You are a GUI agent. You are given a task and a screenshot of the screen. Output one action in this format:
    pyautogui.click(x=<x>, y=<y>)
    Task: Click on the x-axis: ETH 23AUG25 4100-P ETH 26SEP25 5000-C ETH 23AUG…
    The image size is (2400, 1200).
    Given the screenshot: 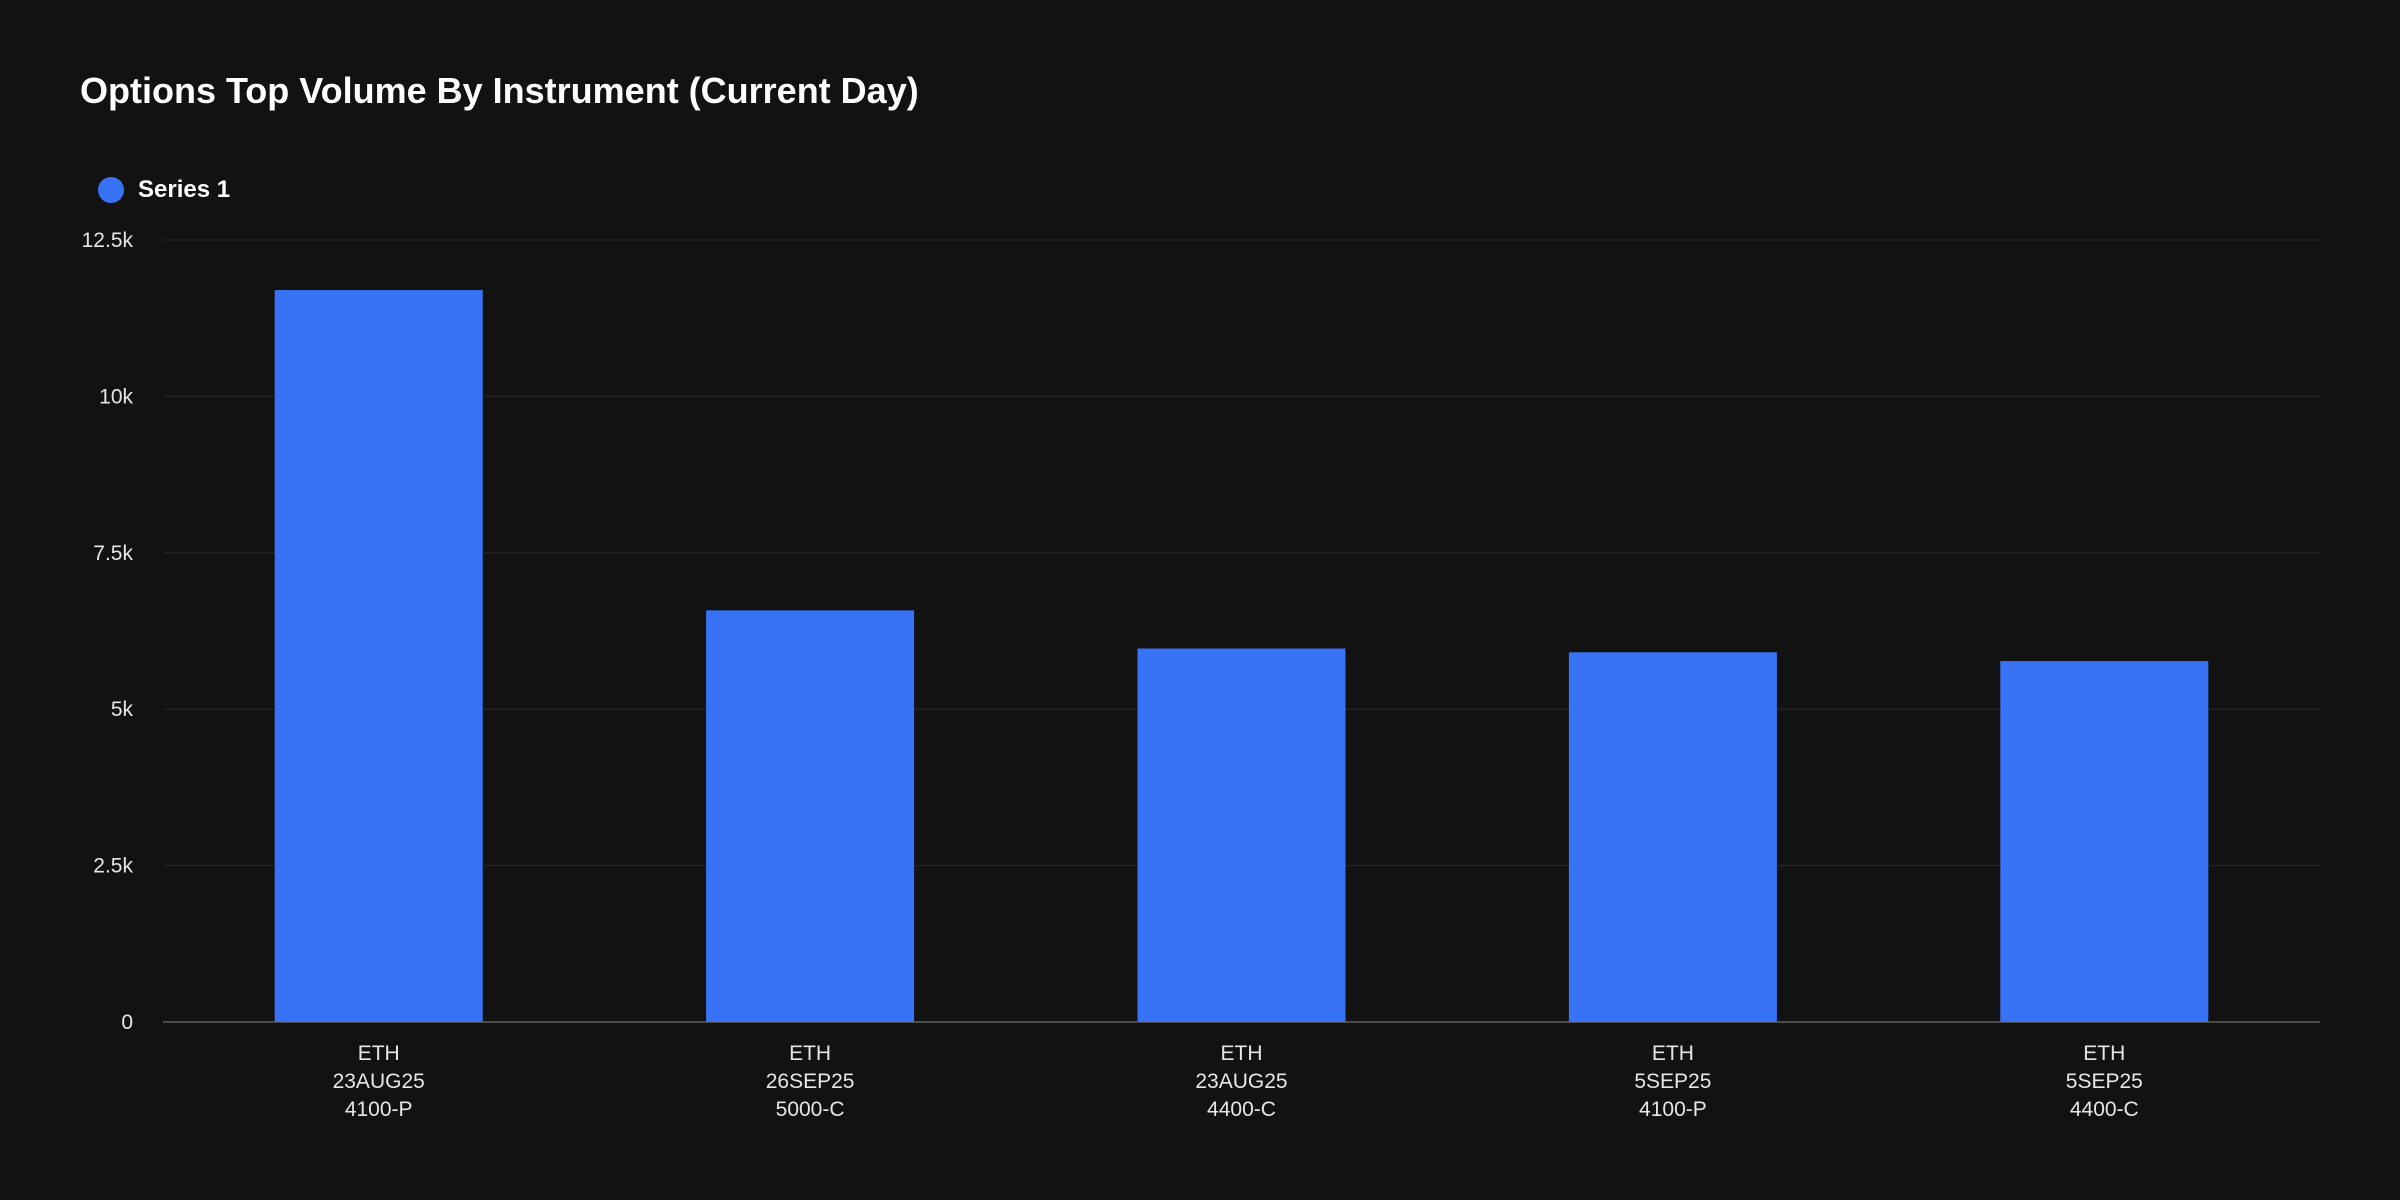 What is the action you would take?
    pyautogui.click(x=1238, y=1081)
    